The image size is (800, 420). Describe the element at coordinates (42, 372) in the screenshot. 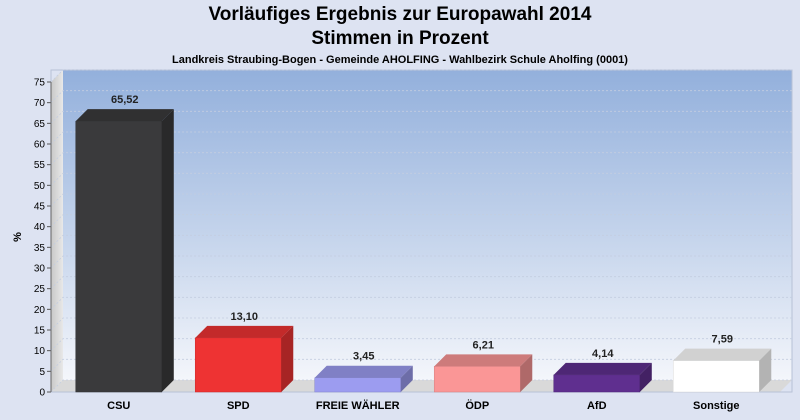

I see `y-tick-label: 5` at that location.